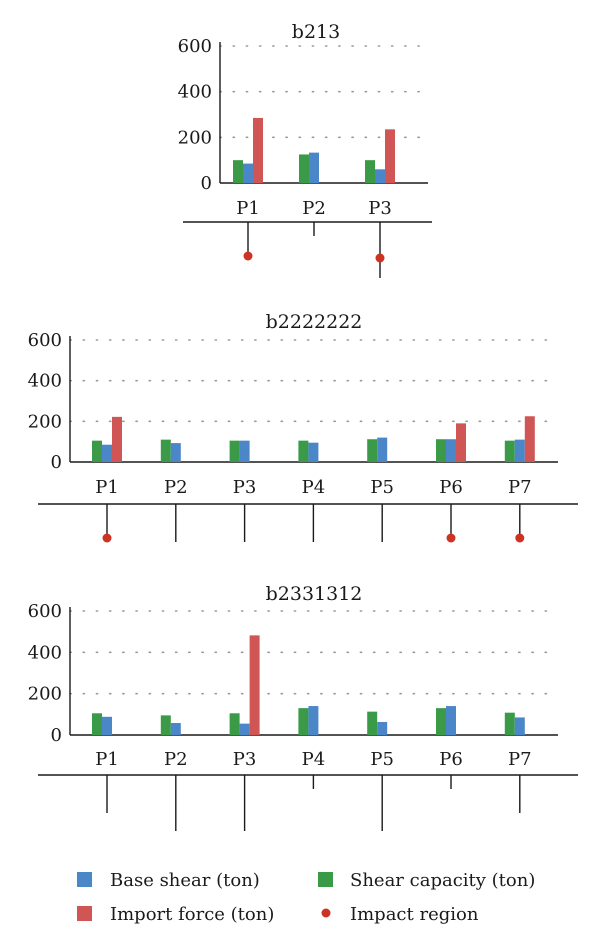  What do you see at coordinates (529, 439) in the screenshot?
I see `bar-import-force-p7` at bounding box center [529, 439].